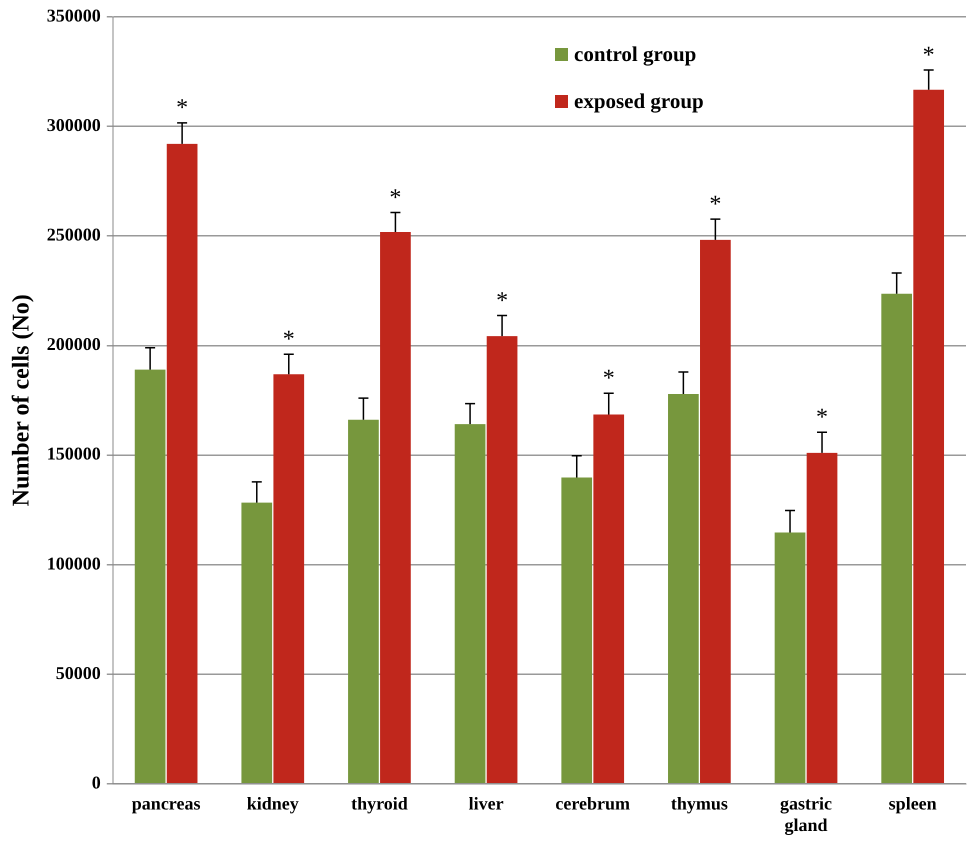  I want to click on x-tick-label: thymus, so click(699, 803).